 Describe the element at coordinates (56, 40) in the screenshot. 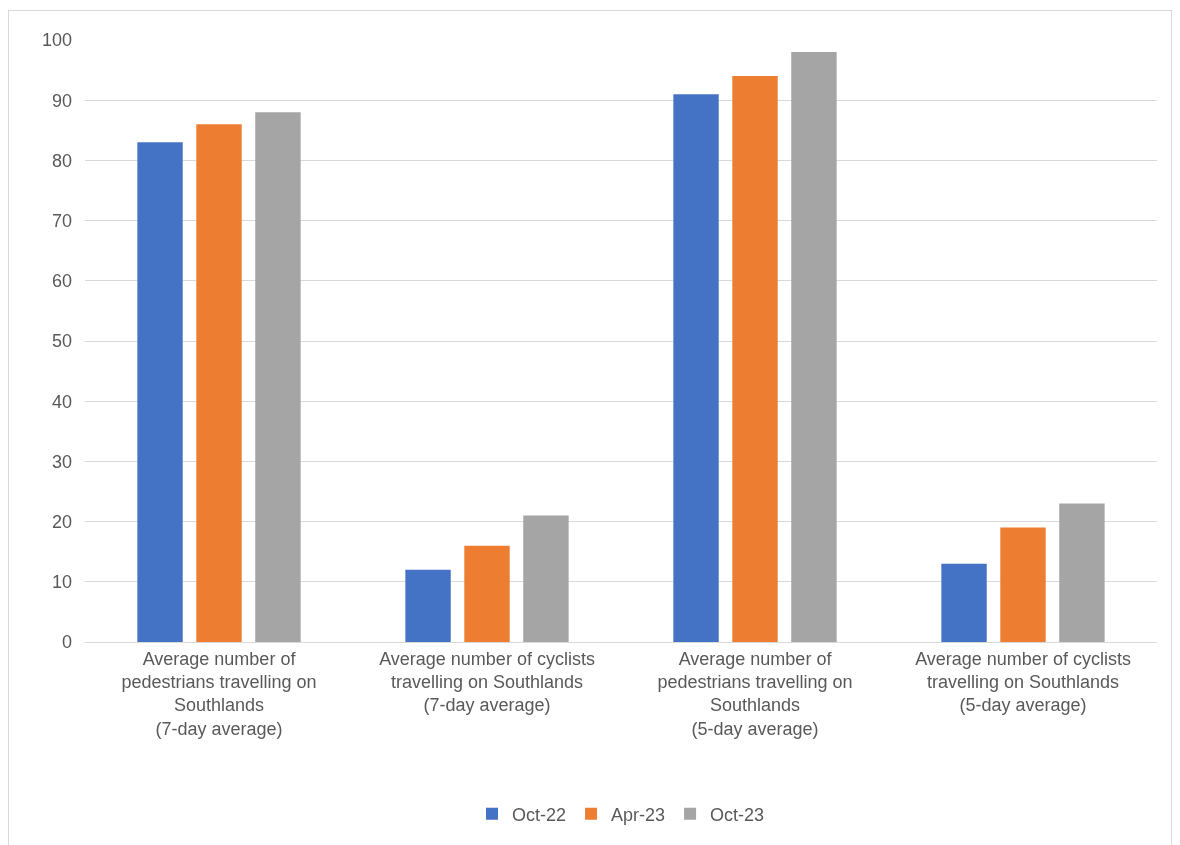

I see `y-tick-label: 100` at that location.